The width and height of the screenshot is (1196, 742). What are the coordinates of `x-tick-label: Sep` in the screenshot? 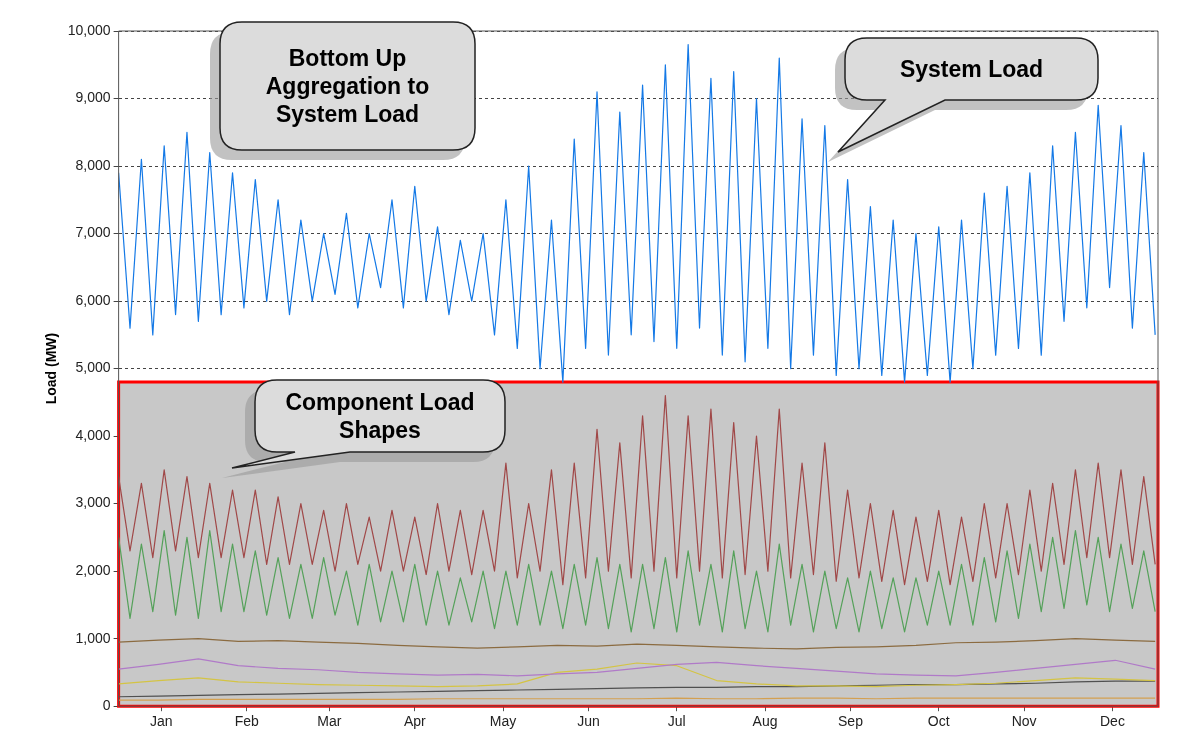 It's located at (851, 721).